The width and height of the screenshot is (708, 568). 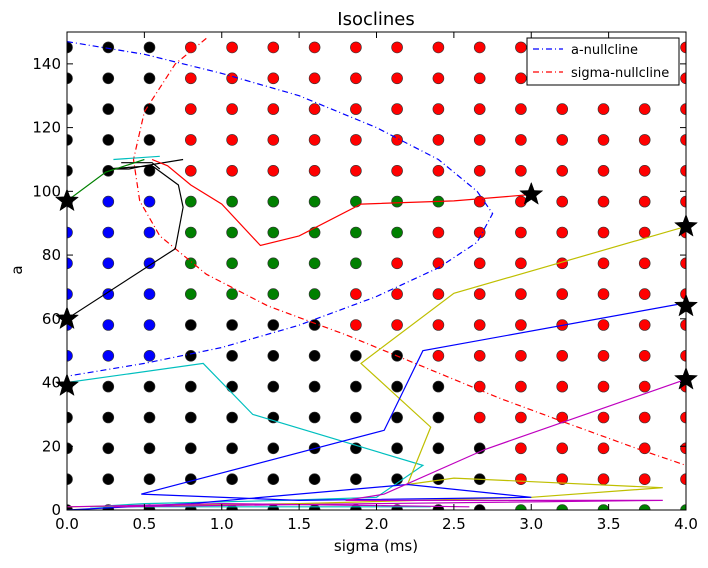 I want to click on x-tick-label: 3.5, so click(x=609, y=524).